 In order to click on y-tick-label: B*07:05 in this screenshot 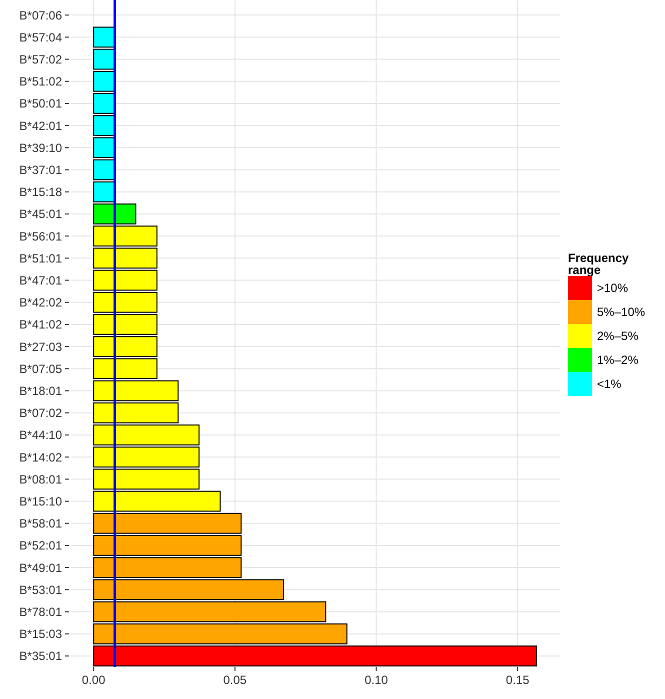, I will do `click(40, 369)`.